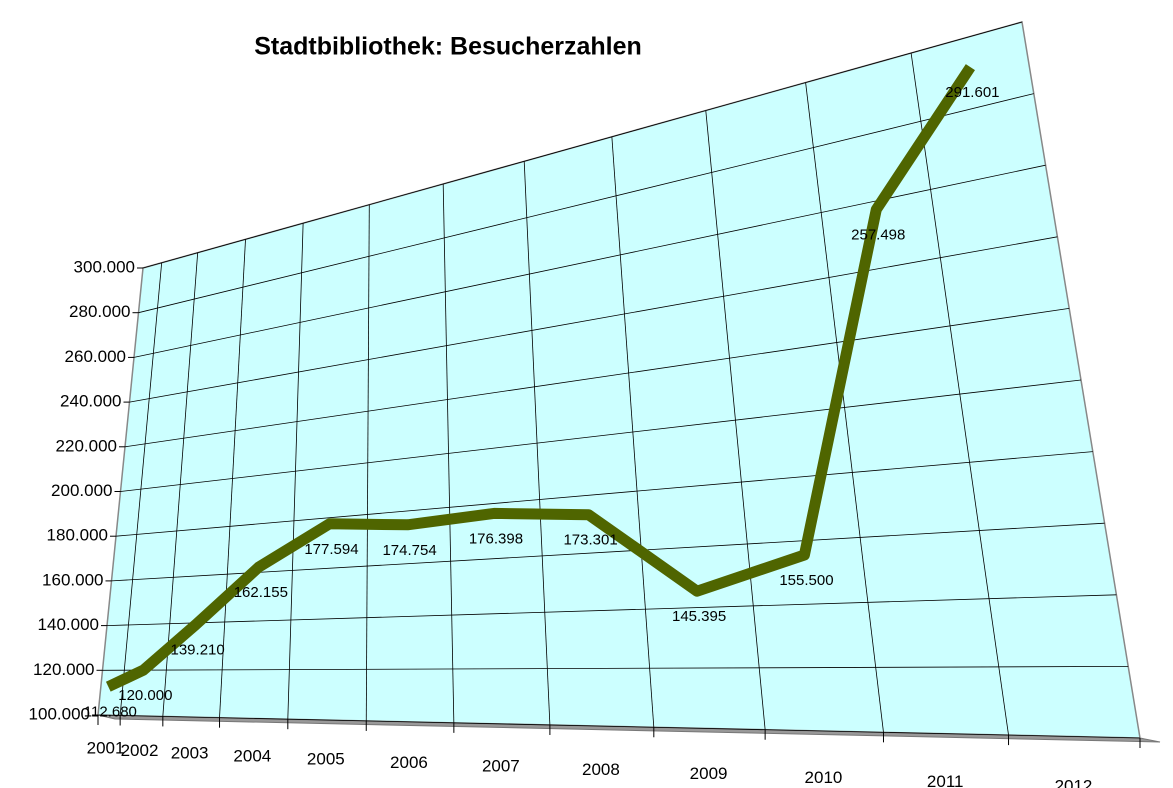  Describe the element at coordinates (140, 750) in the screenshot. I see `x-tick-label: 2002` at that location.